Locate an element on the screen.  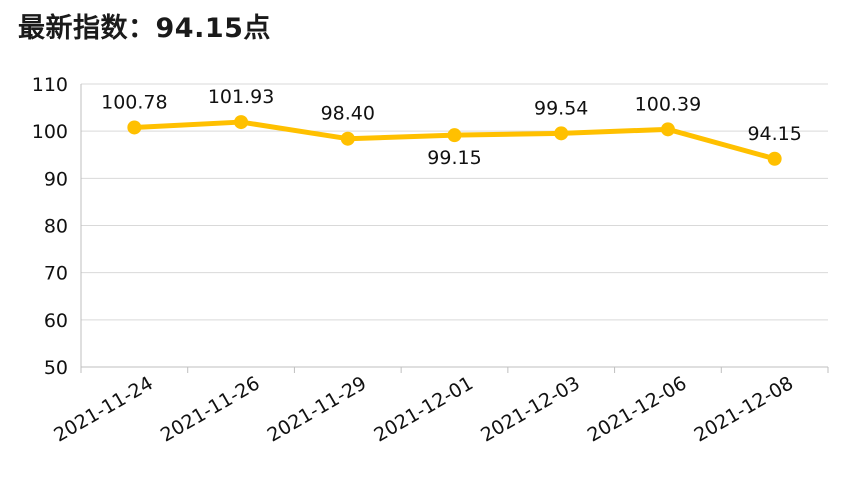
x-tick-label: 2021-12-03 is located at coordinates (530, 409).